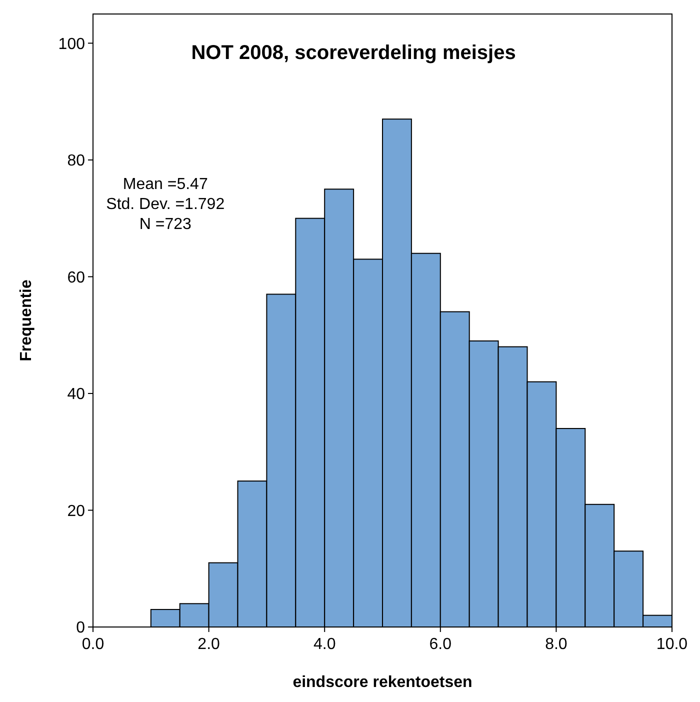 This screenshot has height=702, width=700. Describe the element at coordinates (165, 204) in the screenshot. I see `annotation: Std. Dev. =1.792` at that location.